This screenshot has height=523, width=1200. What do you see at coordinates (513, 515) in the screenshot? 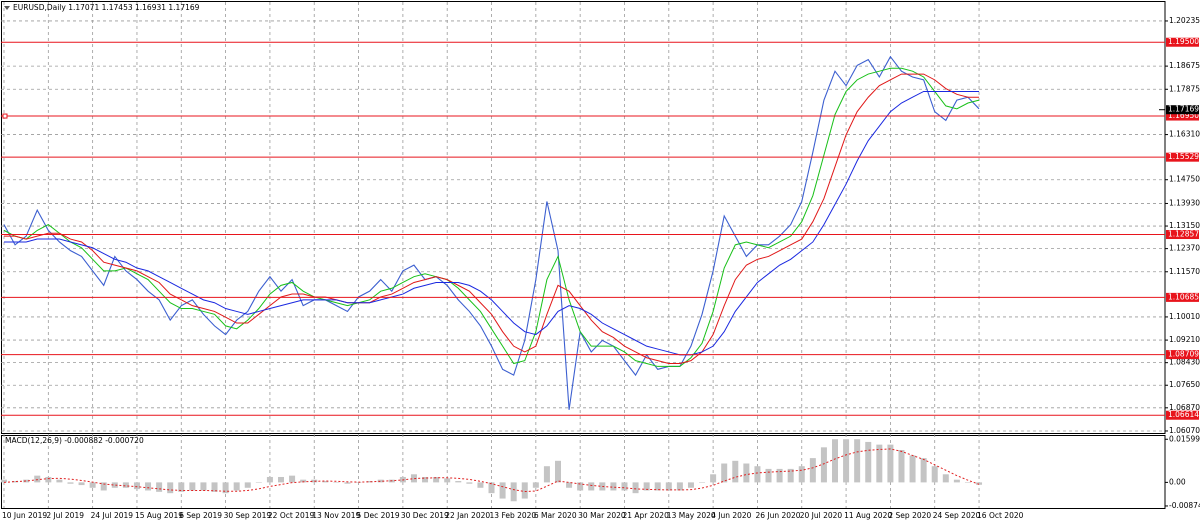
I see `x-tick-label: 13 Feb 2020` at bounding box center [513, 515].